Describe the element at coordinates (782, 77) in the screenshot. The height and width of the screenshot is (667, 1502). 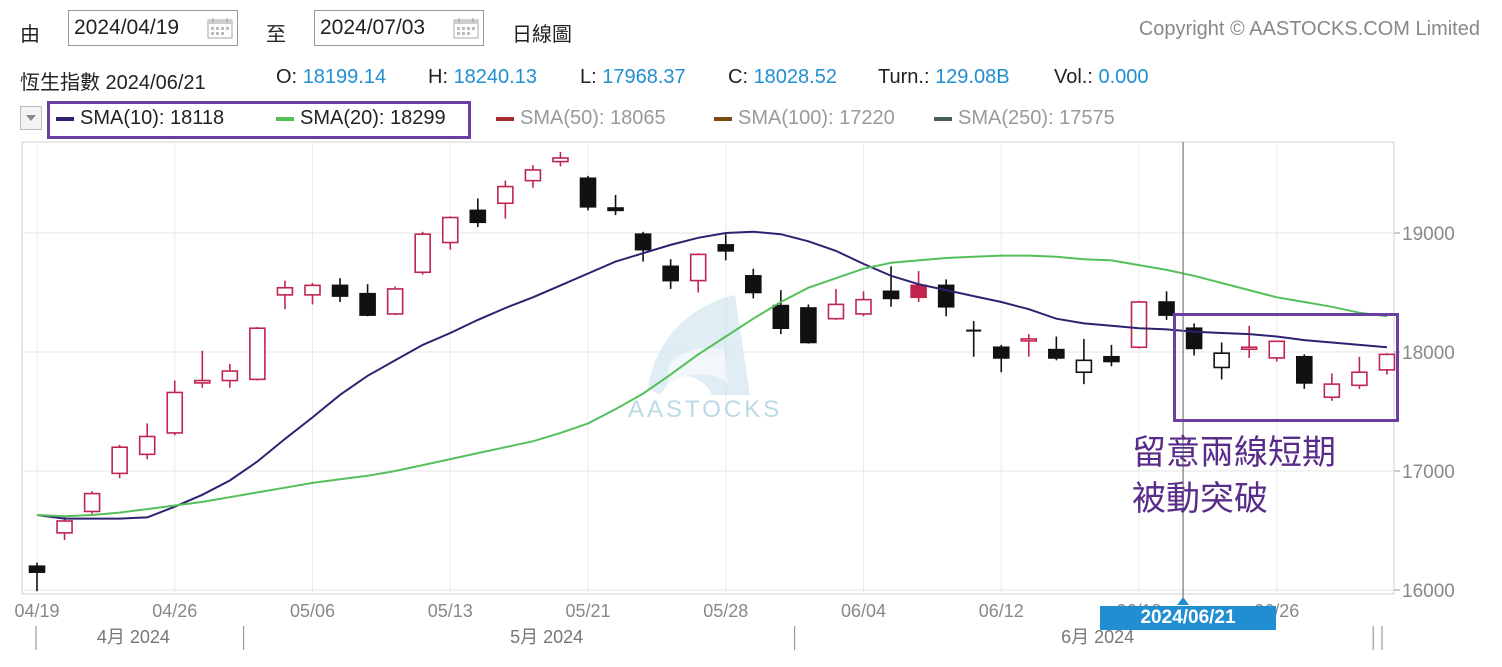
I see `close-readout: C: 18028.52` at that location.